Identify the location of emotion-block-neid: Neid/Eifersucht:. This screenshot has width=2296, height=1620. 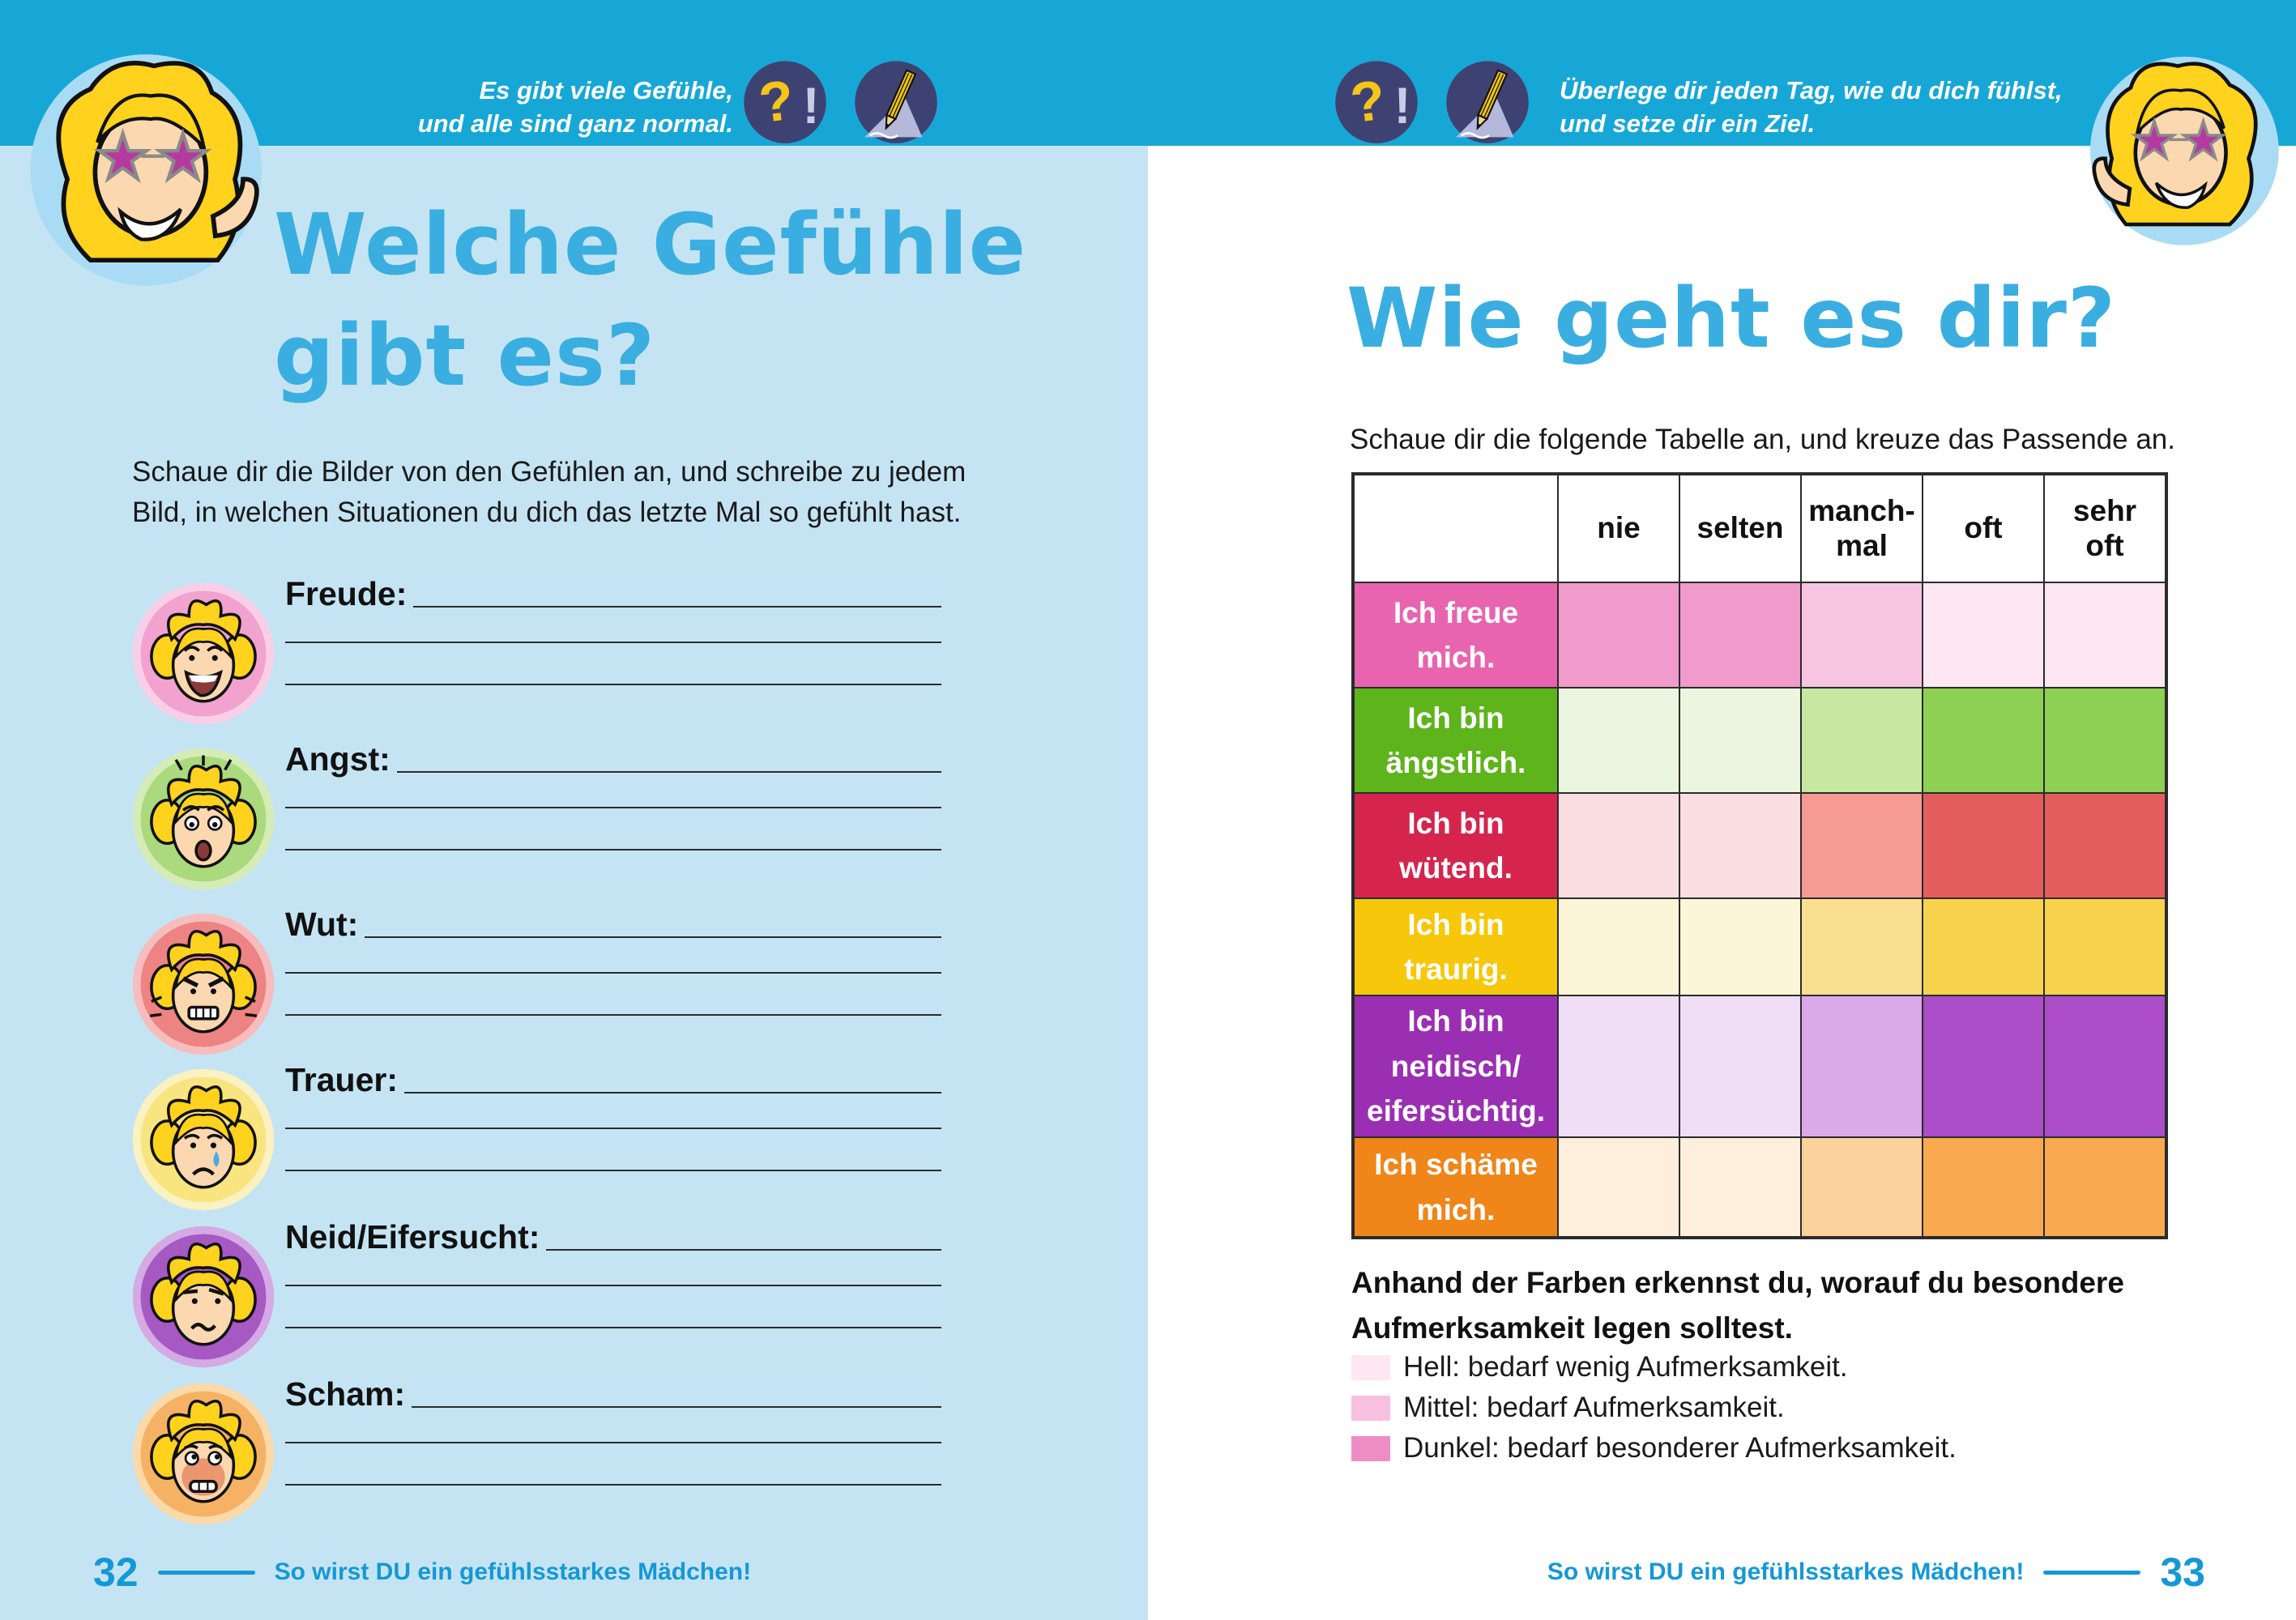
(536, 1293).